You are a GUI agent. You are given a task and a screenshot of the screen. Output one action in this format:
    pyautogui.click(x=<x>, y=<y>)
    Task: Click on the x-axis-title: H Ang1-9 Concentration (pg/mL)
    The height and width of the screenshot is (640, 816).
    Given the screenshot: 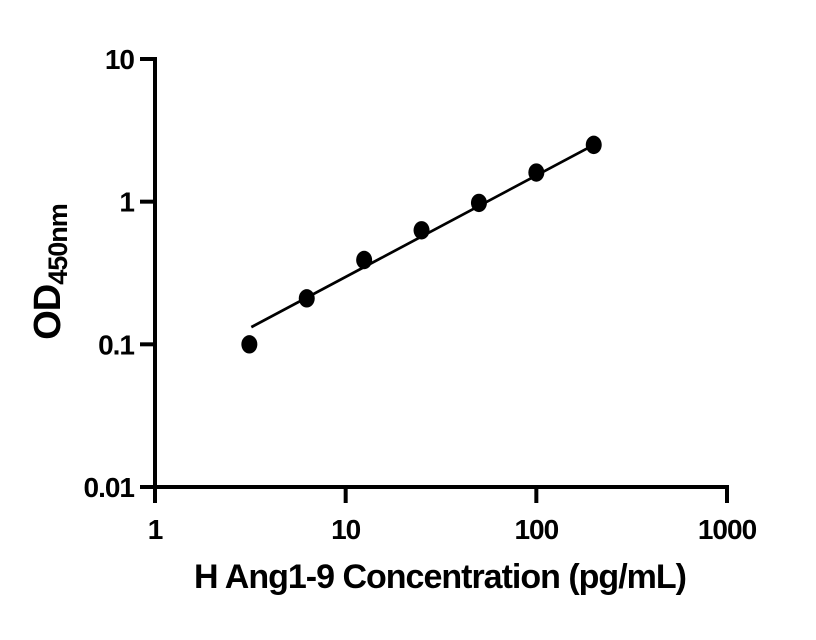 What is the action you would take?
    pyautogui.click(x=440, y=577)
    